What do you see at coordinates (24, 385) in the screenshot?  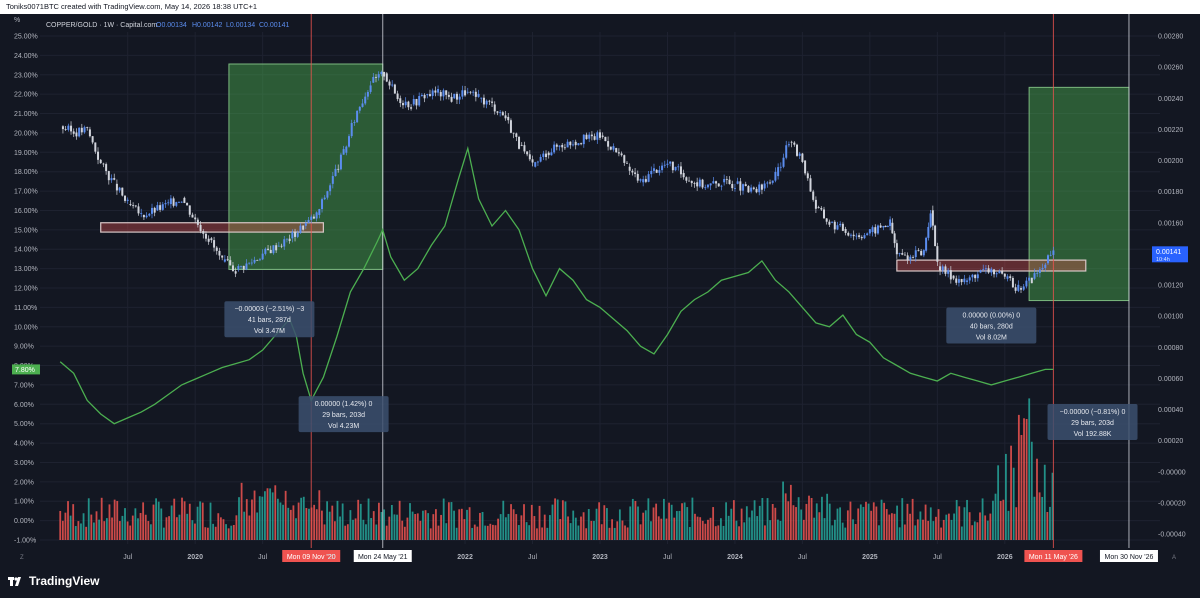 I see `left-axis-tick: 7.00%` at bounding box center [24, 385].